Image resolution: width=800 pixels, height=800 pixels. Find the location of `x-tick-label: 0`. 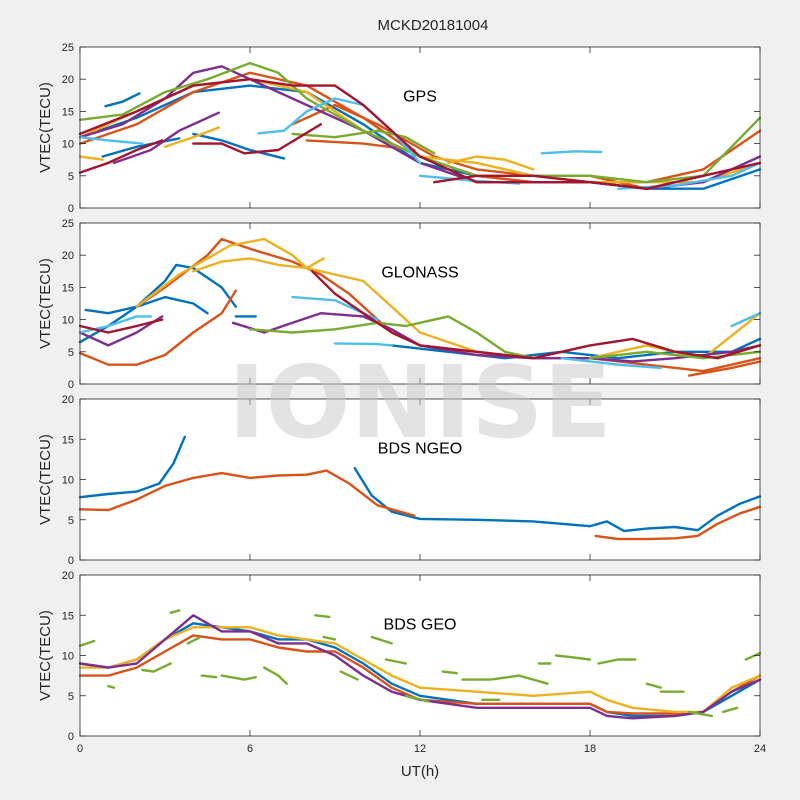

x-tick-label: 0 is located at coordinates (80, 749).